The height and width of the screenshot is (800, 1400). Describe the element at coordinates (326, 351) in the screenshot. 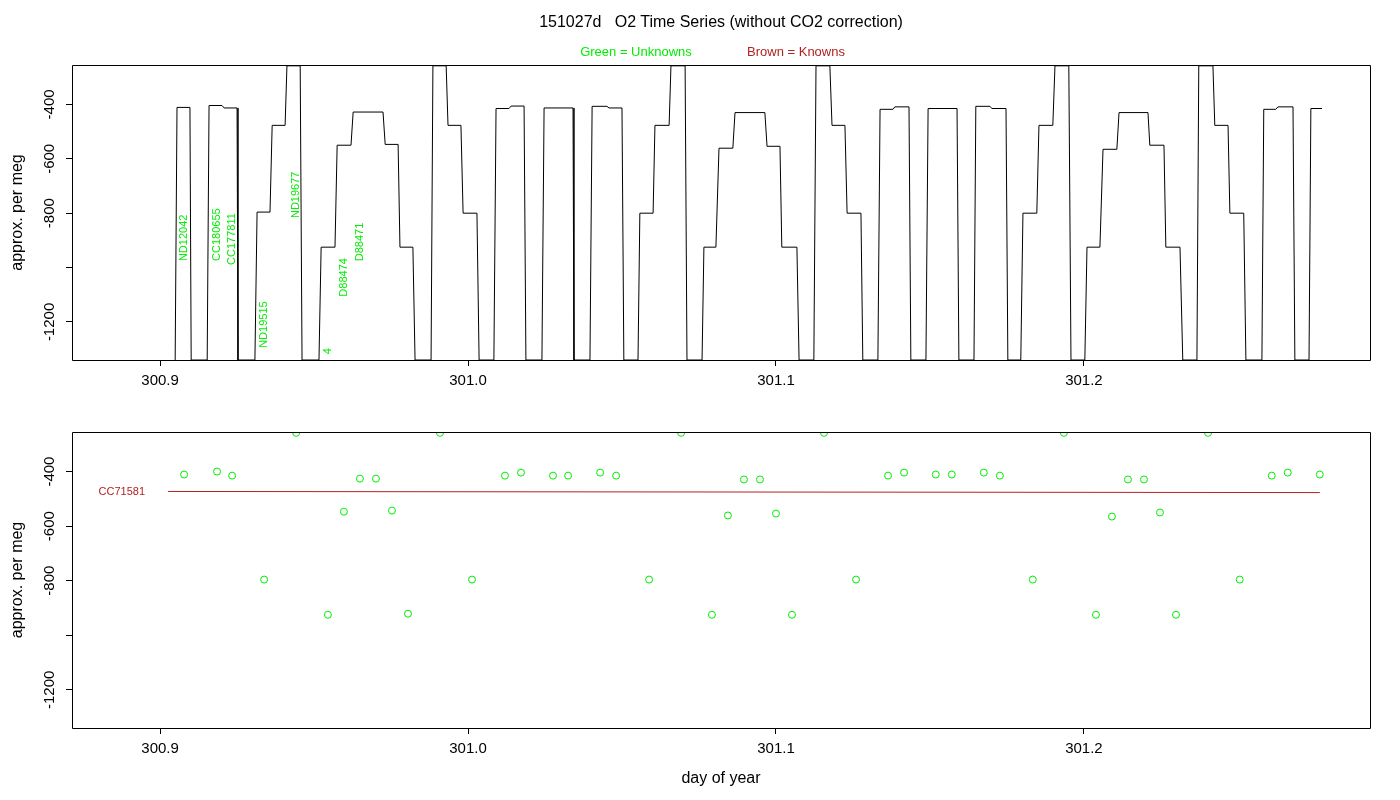

I see `annotation: 4` at that location.